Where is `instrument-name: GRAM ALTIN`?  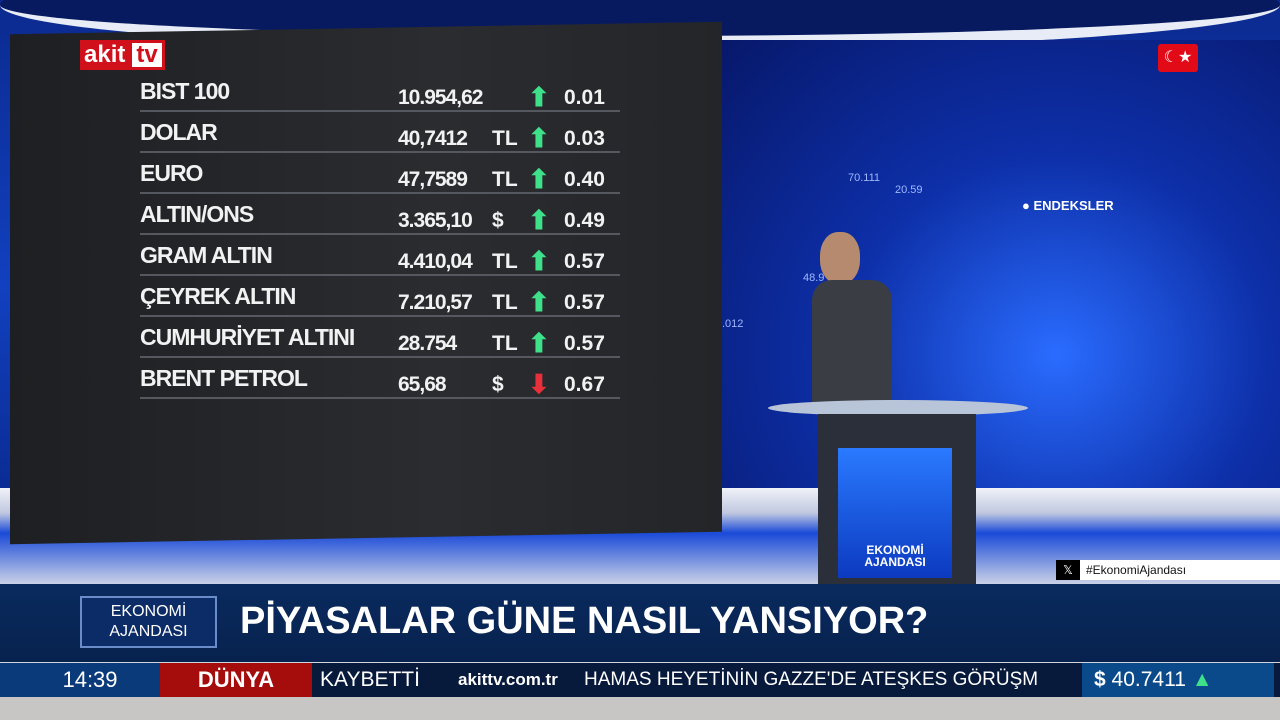
instrument-name: GRAM ALTIN is located at coordinates (206, 255).